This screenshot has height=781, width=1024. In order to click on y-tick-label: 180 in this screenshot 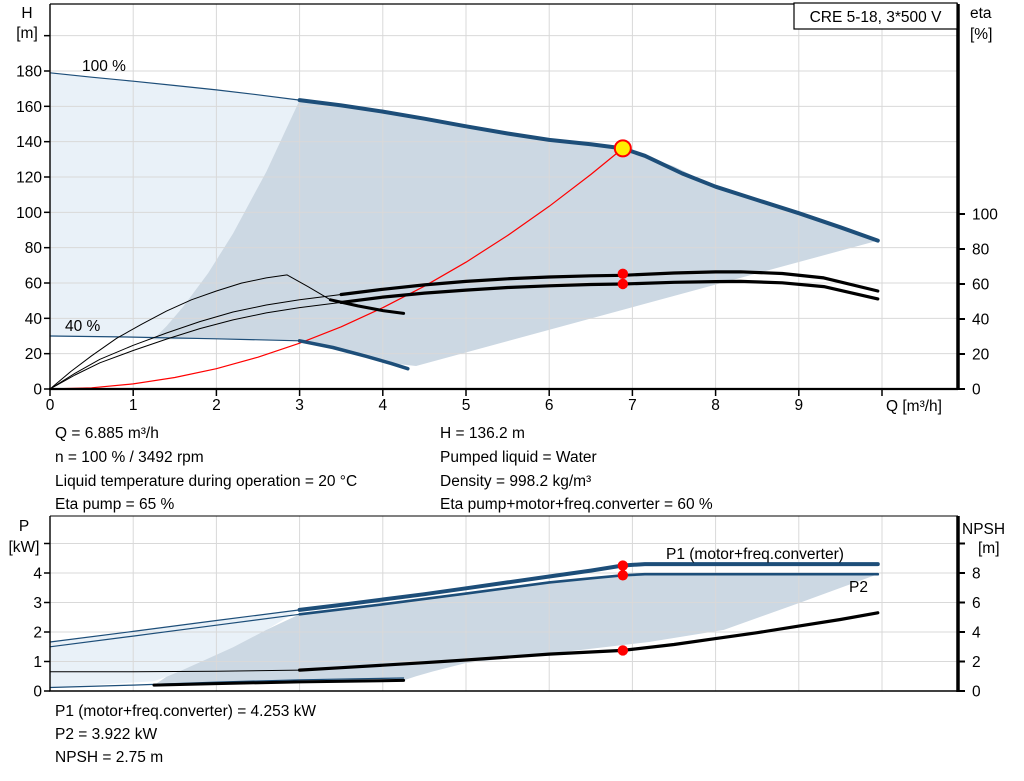, I will do `click(29, 71)`.